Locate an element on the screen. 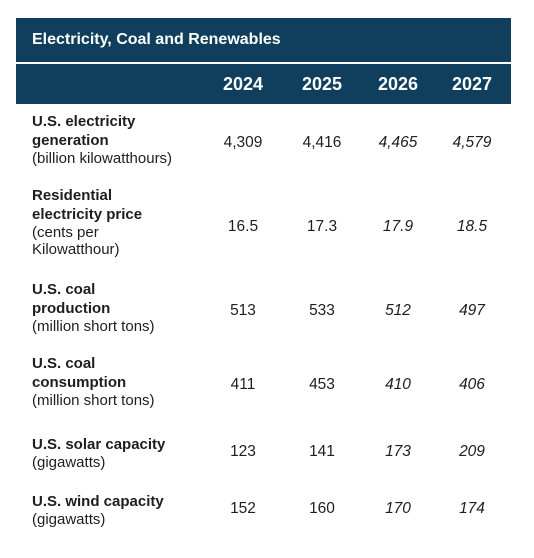 This screenshot has height=558, width=534. row-name: U.S. solar capacity is located at coordinates (99, 444).